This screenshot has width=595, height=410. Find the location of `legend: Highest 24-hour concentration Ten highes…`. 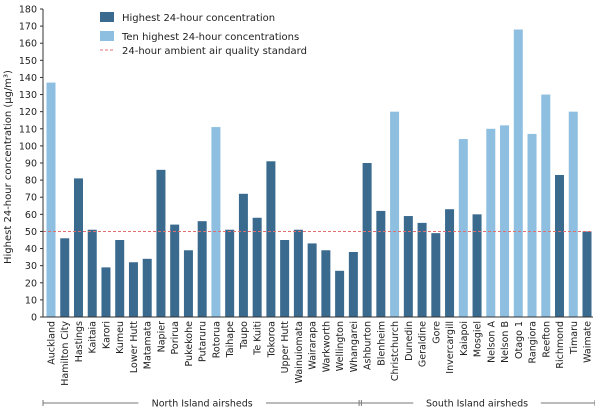

legend: Highest 24-hour concentration Ten highes… is located at coordinates (203, 34).